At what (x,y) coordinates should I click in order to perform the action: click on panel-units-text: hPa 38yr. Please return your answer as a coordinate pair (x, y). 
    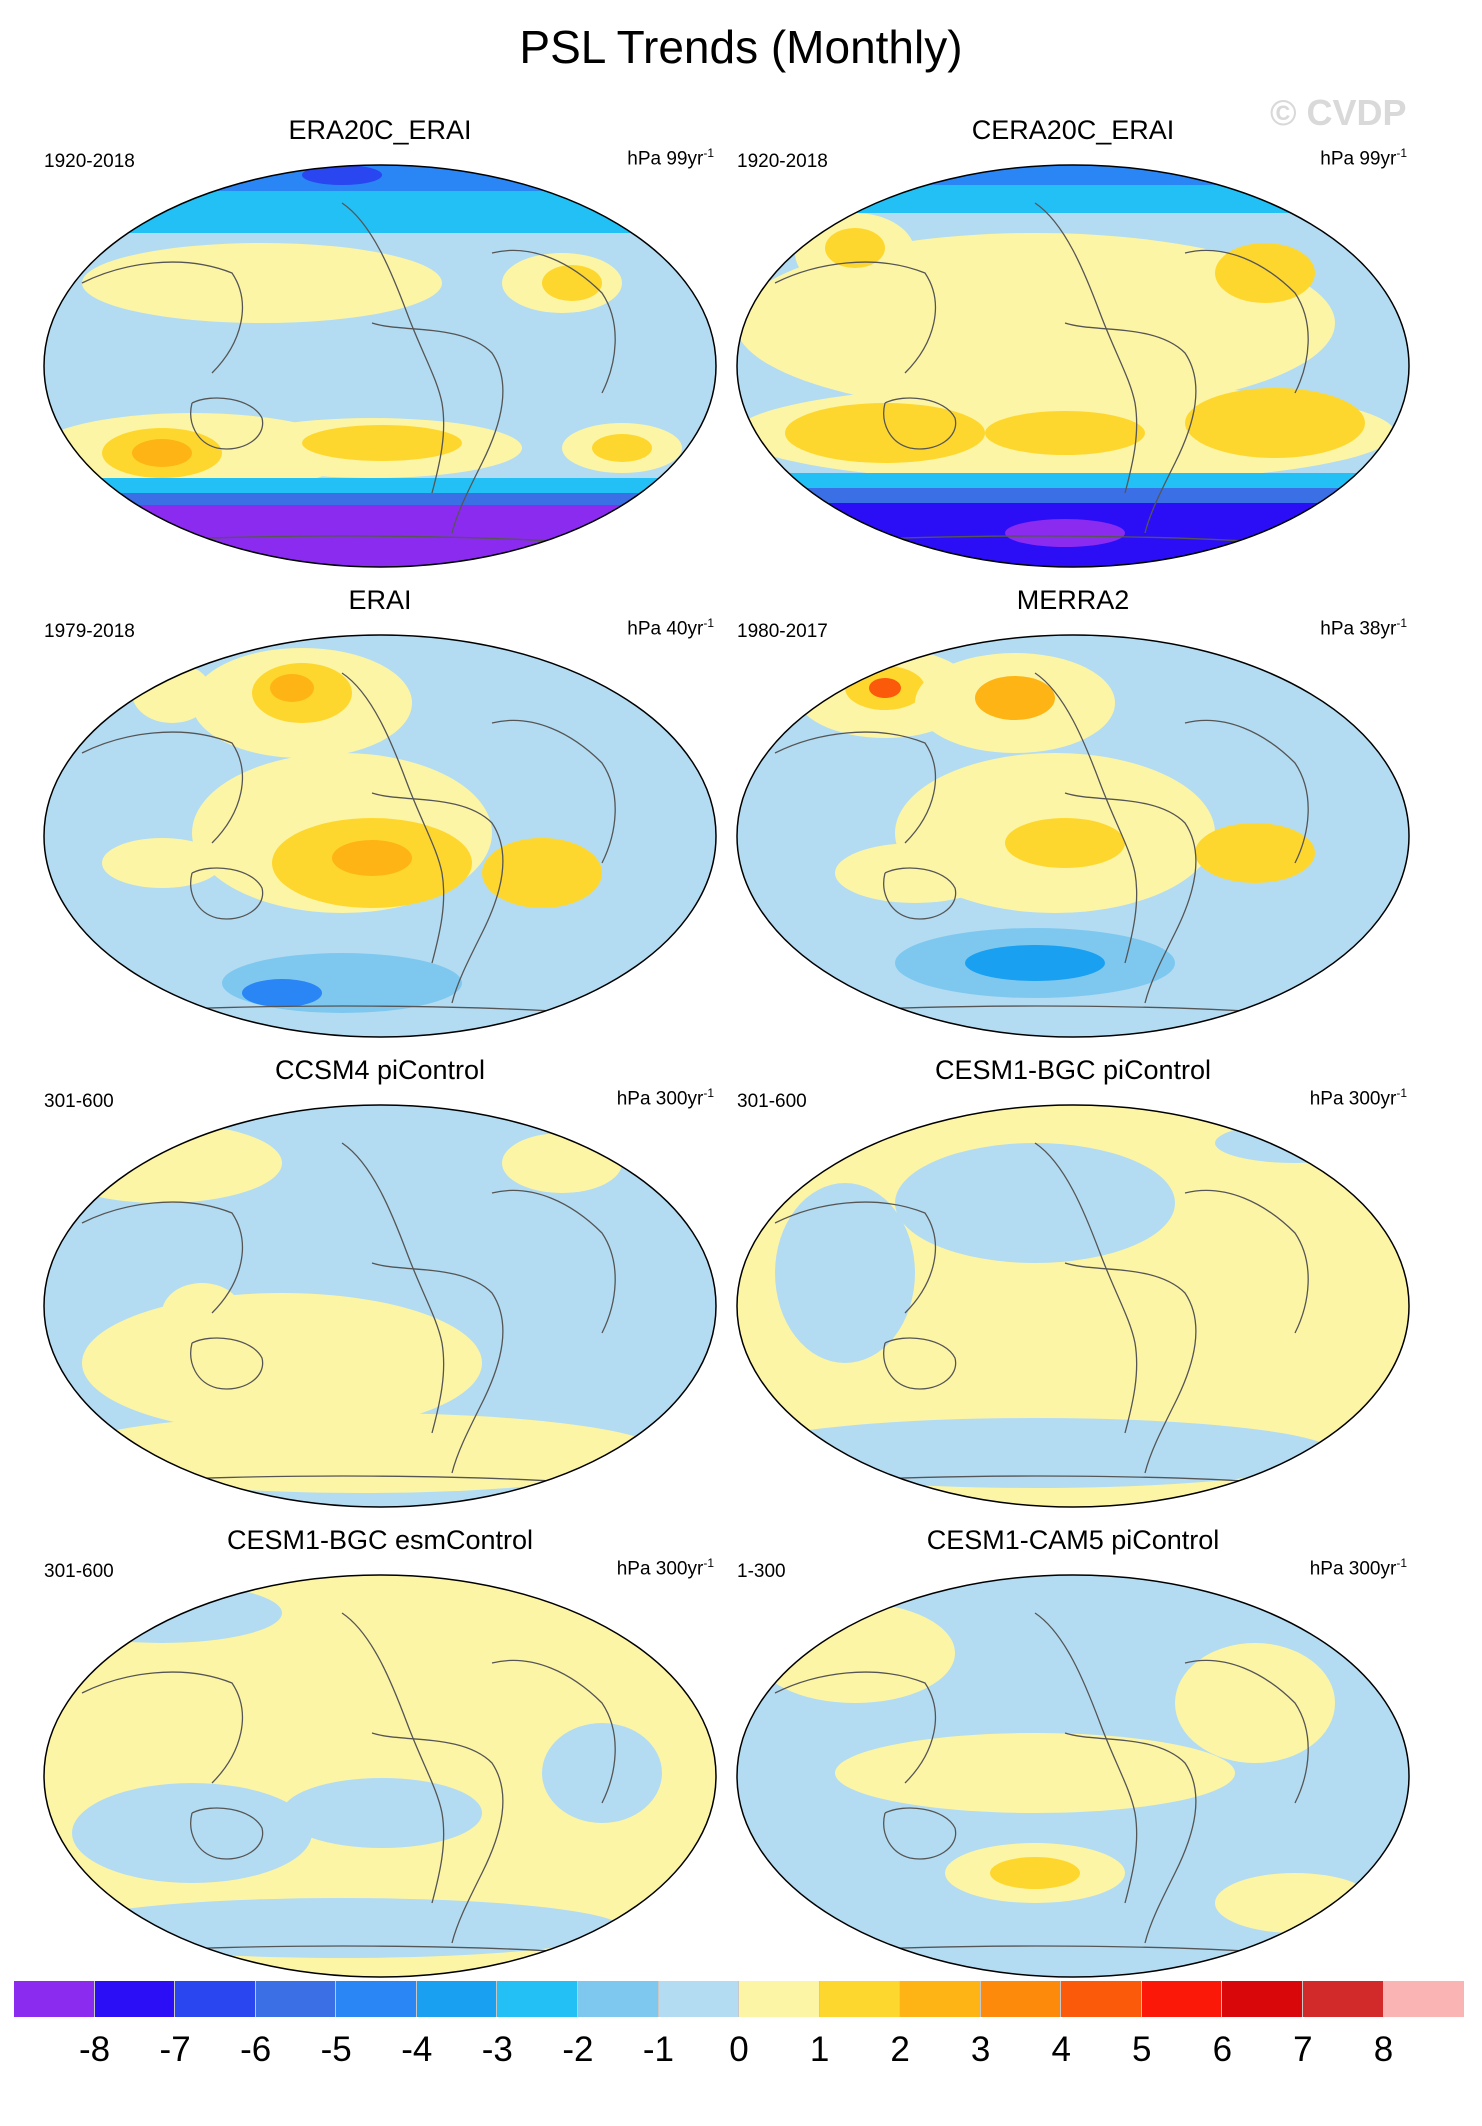
    Looking at the image, I should click on (1358, 629).